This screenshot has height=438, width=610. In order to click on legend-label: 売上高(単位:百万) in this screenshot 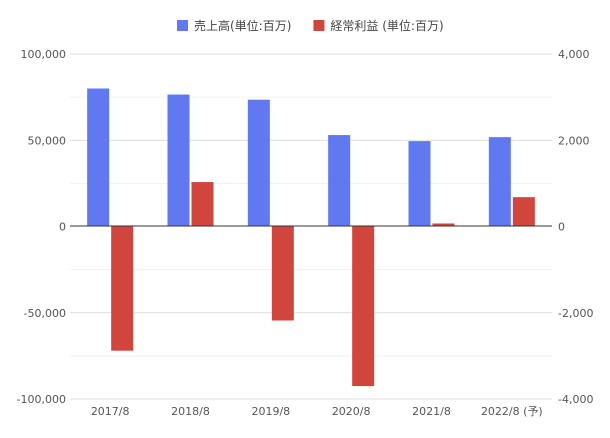, I will do `click(242, 25)`.